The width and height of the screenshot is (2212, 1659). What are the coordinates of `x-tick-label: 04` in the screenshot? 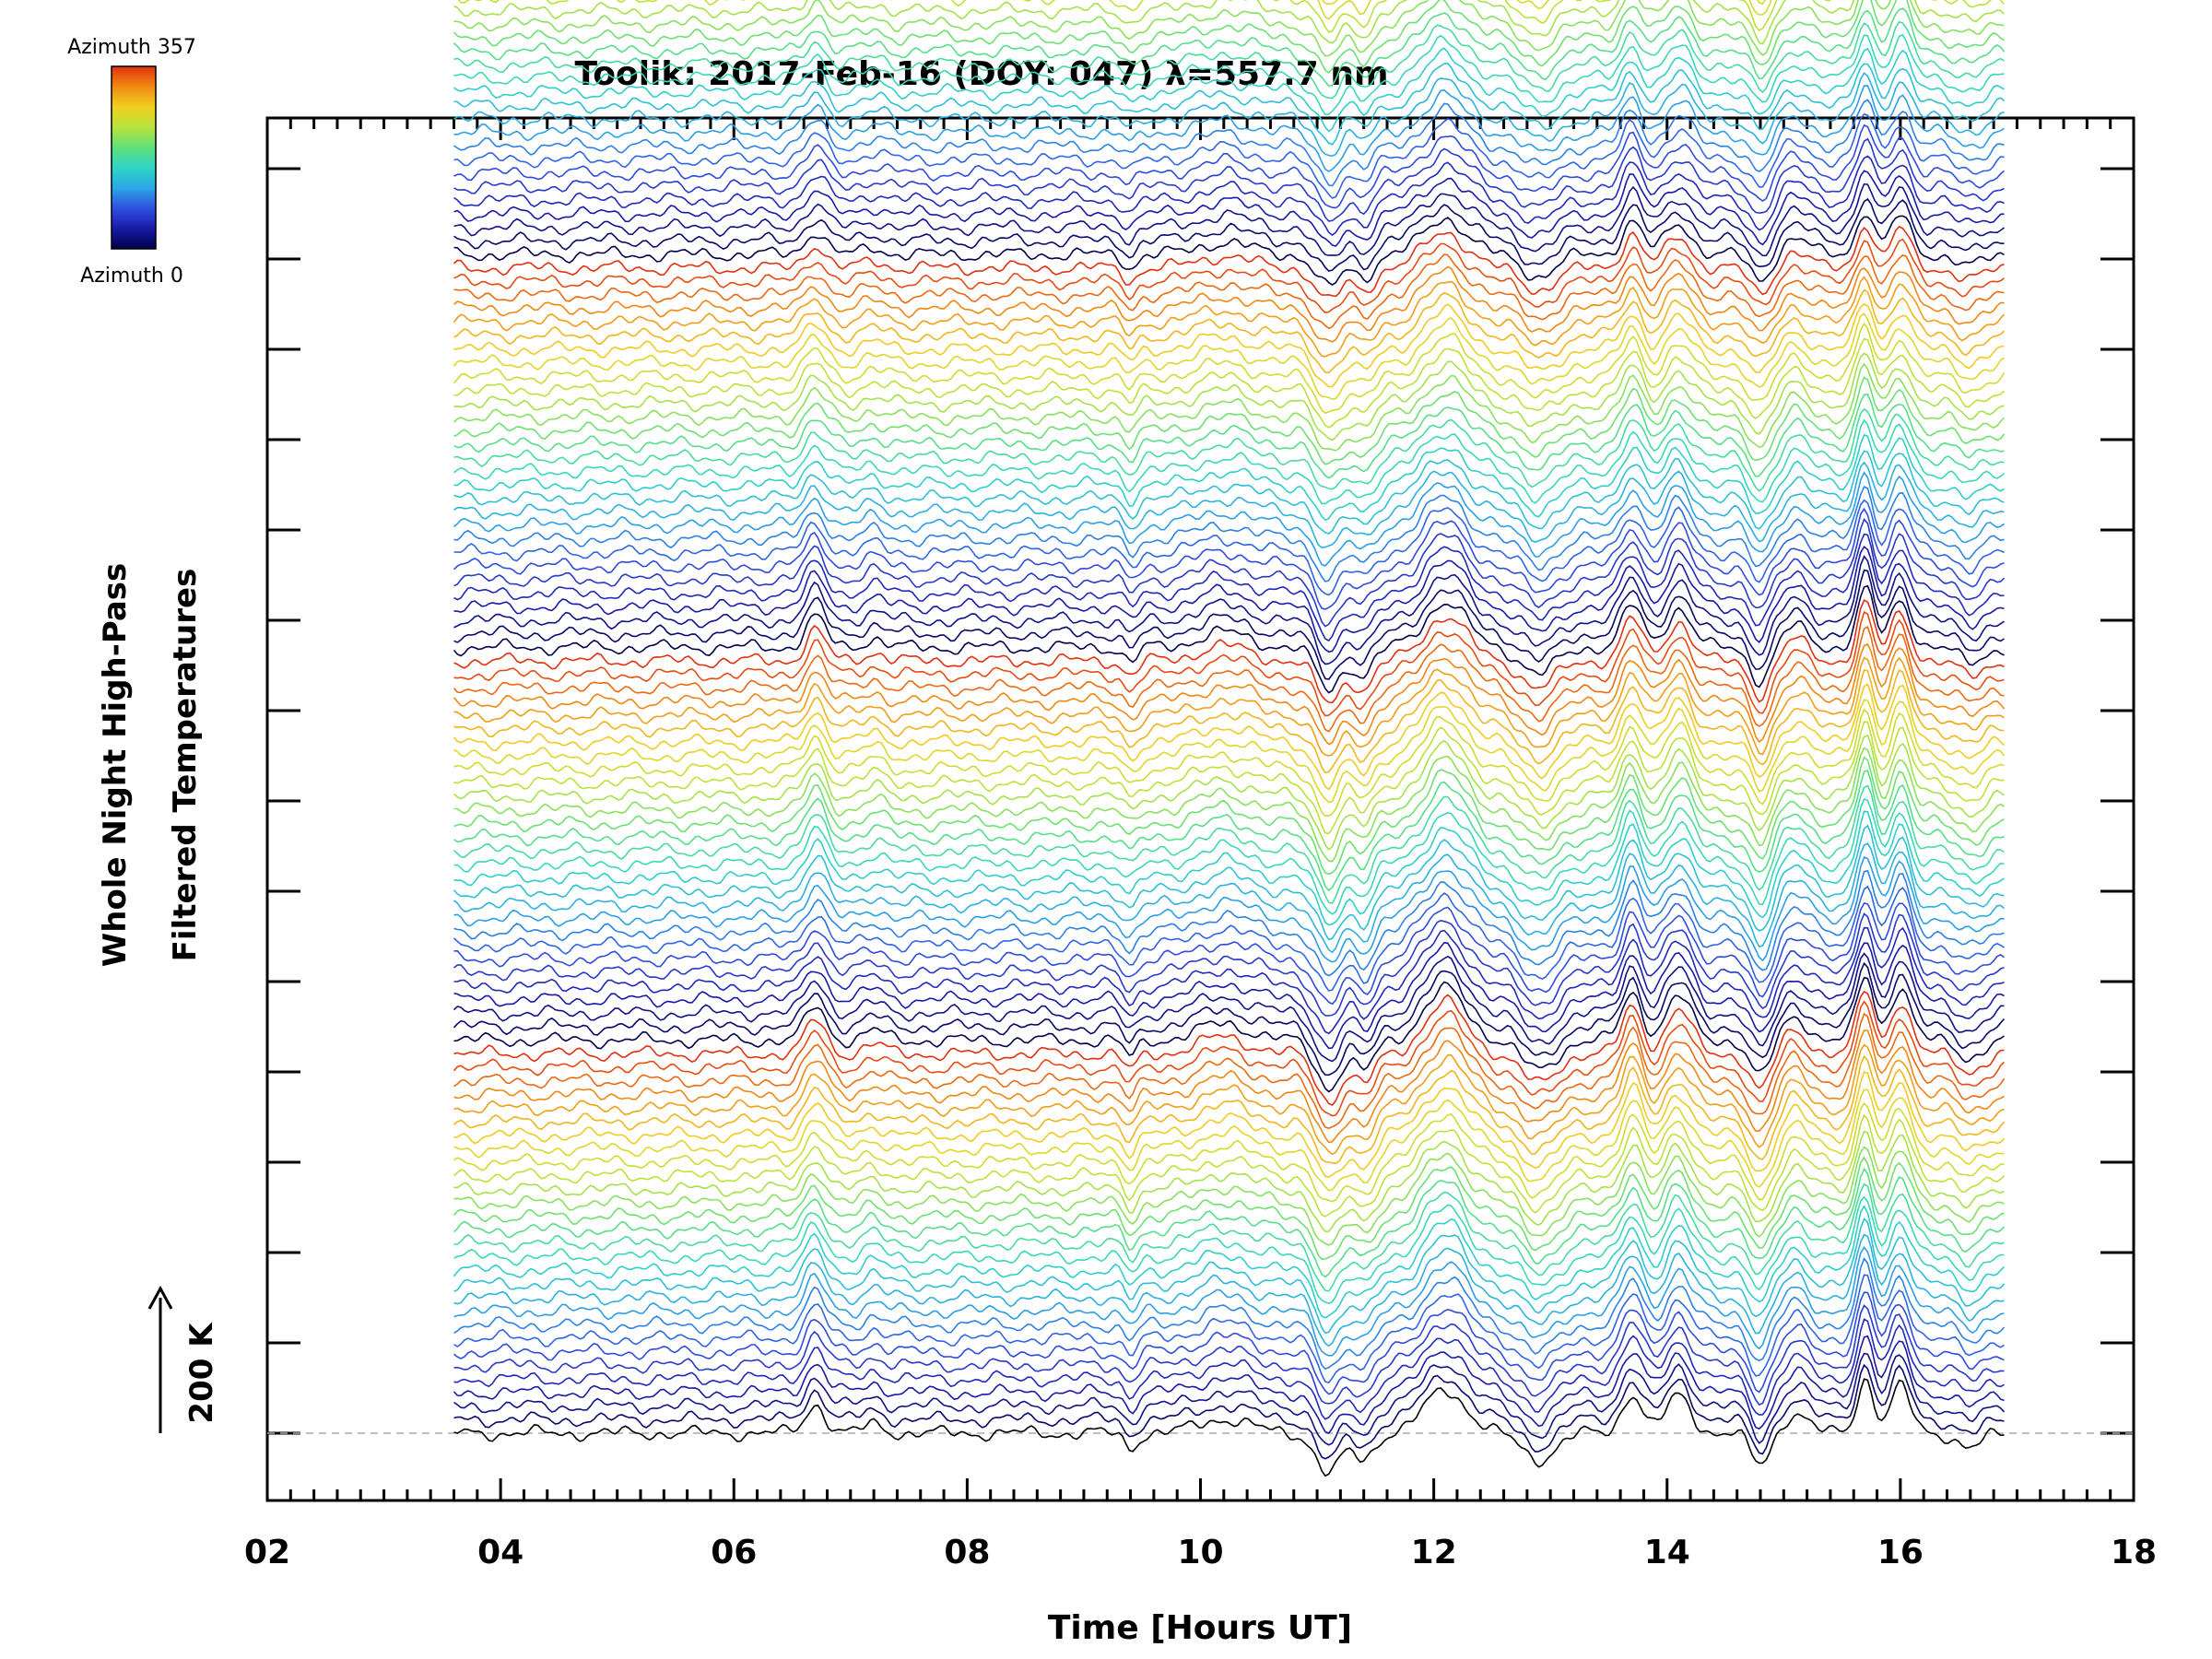 It's located at (500, 1552).